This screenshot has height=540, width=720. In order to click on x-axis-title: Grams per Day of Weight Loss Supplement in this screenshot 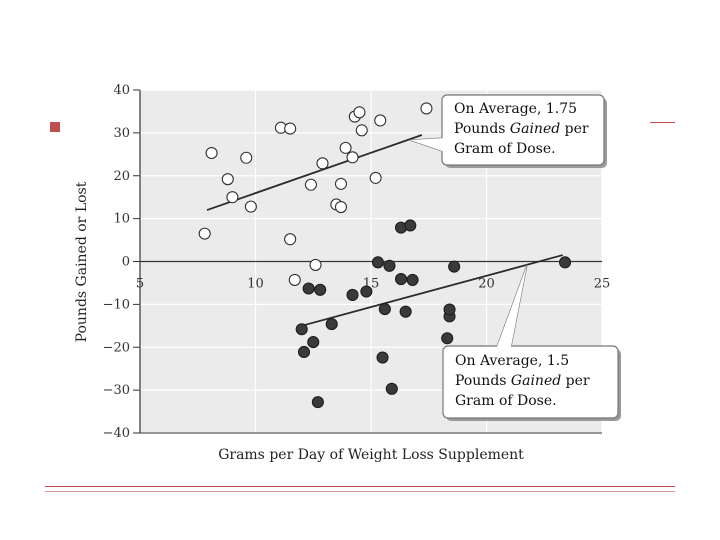, I will do `click(371, 455)`.